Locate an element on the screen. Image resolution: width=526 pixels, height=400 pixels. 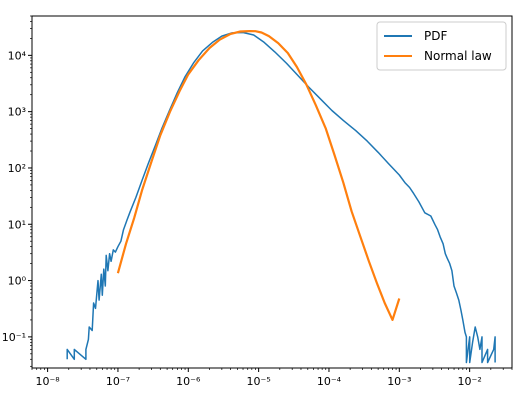
legend: PDF Normal law is located at coordinates (441, 46).